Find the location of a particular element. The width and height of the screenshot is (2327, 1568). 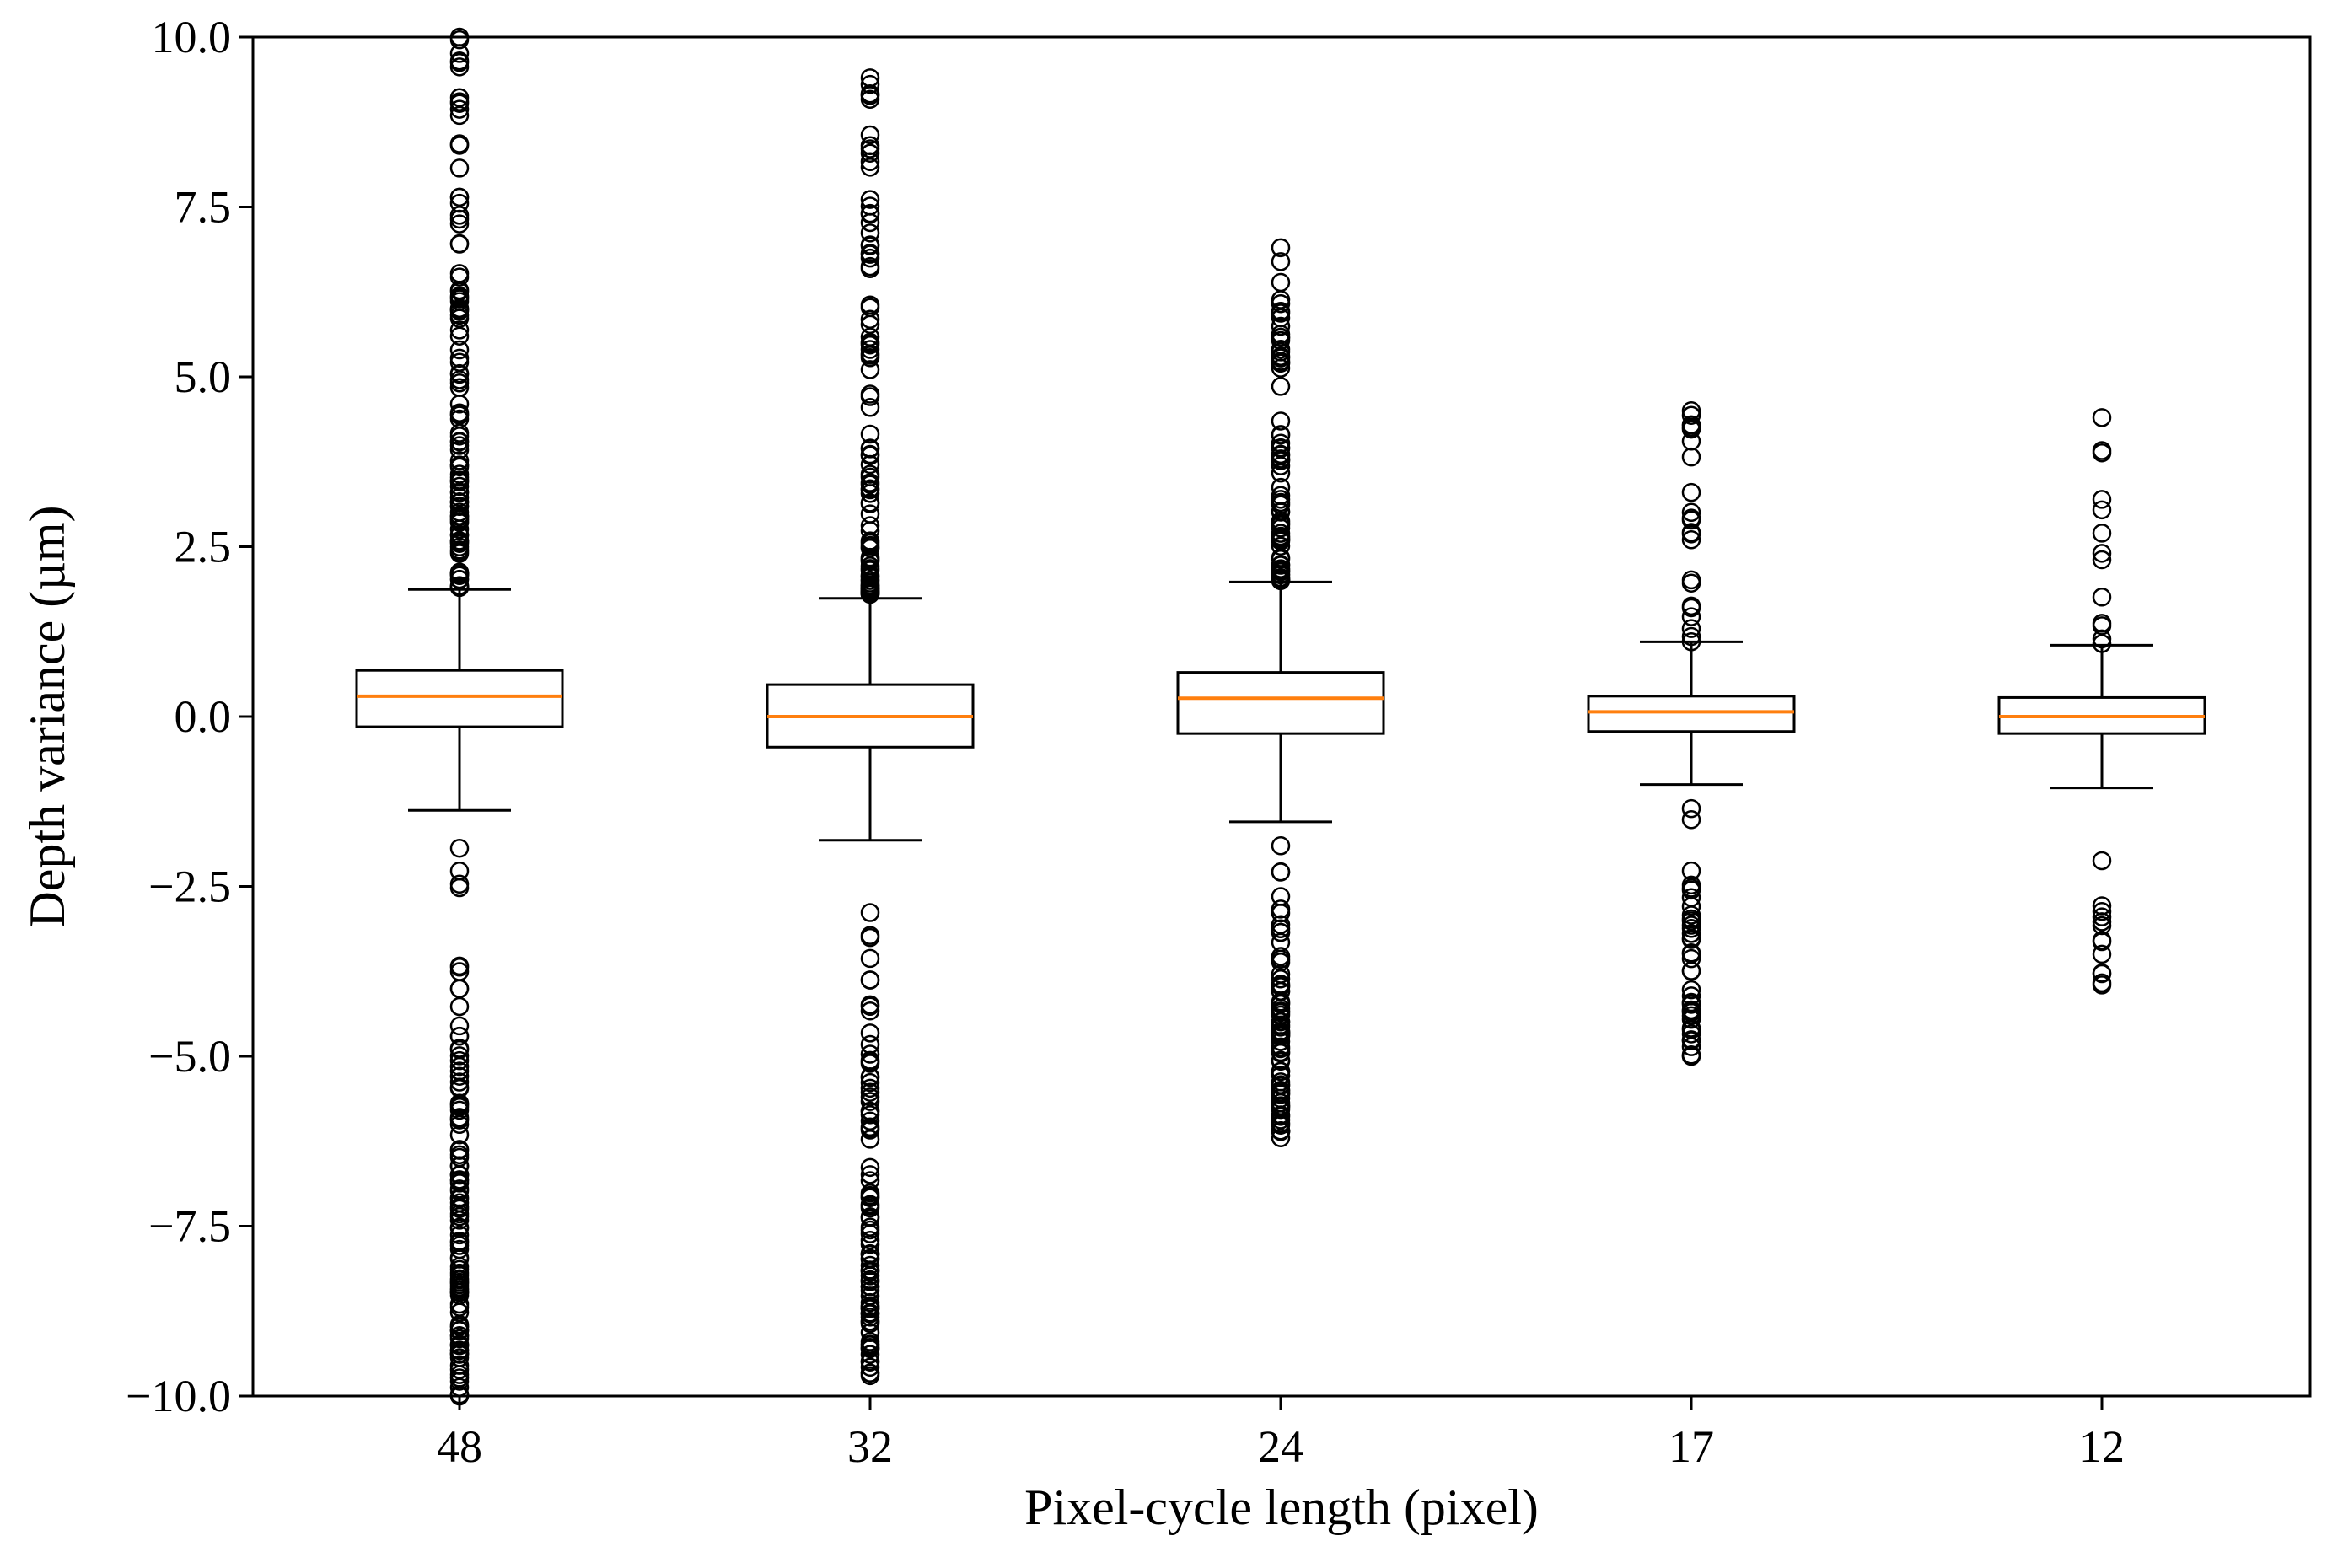

y-tick-label: −10.0 is located at coordinates (178, 1396).